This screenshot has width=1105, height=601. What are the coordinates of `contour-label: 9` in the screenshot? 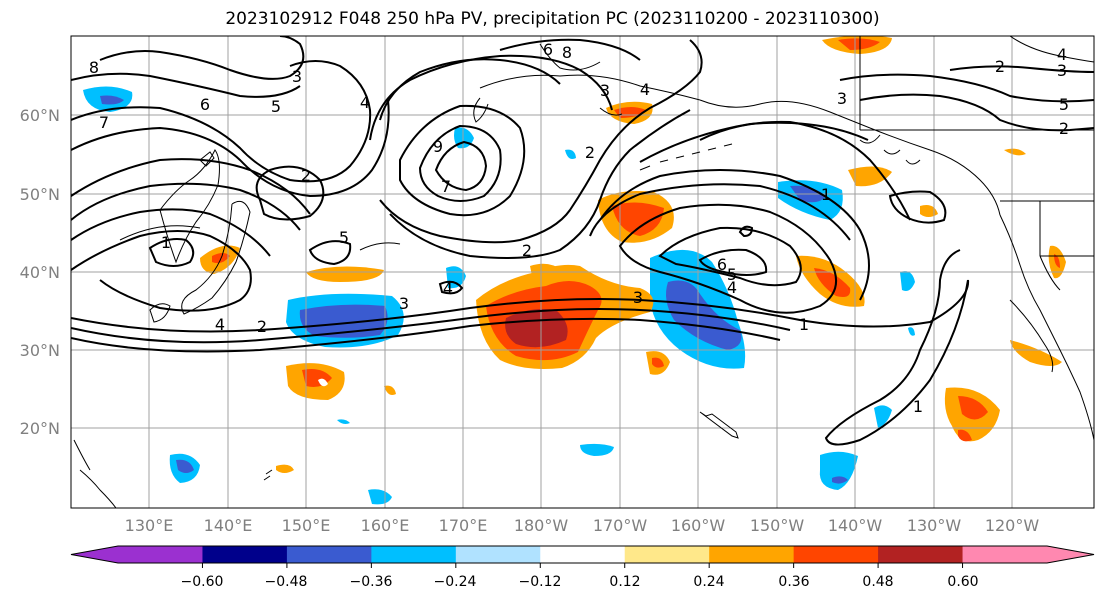 It's located at (438, 146).